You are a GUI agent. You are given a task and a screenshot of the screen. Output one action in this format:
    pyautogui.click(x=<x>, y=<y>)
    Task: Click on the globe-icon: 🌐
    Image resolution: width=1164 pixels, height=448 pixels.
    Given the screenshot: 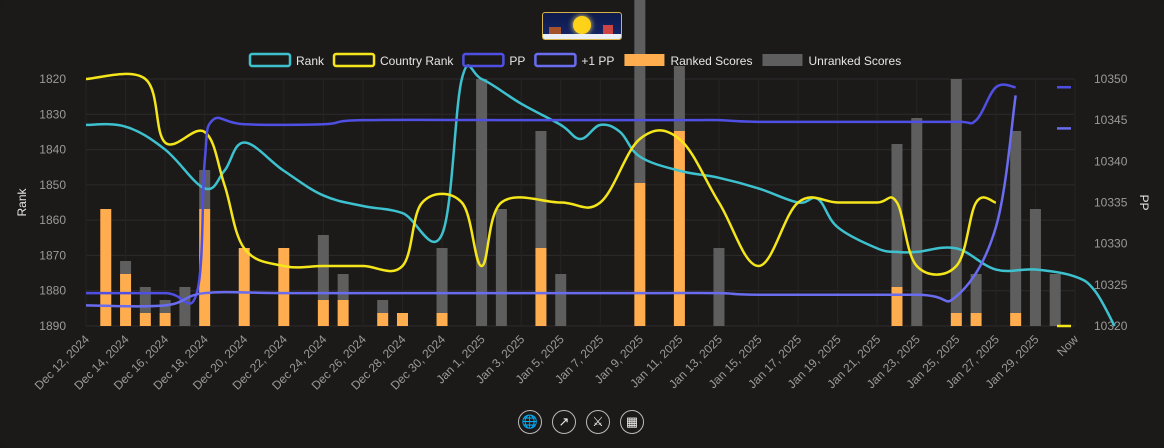 What is the action you would take?
    pyautogui.click(x=530, y=421)
    